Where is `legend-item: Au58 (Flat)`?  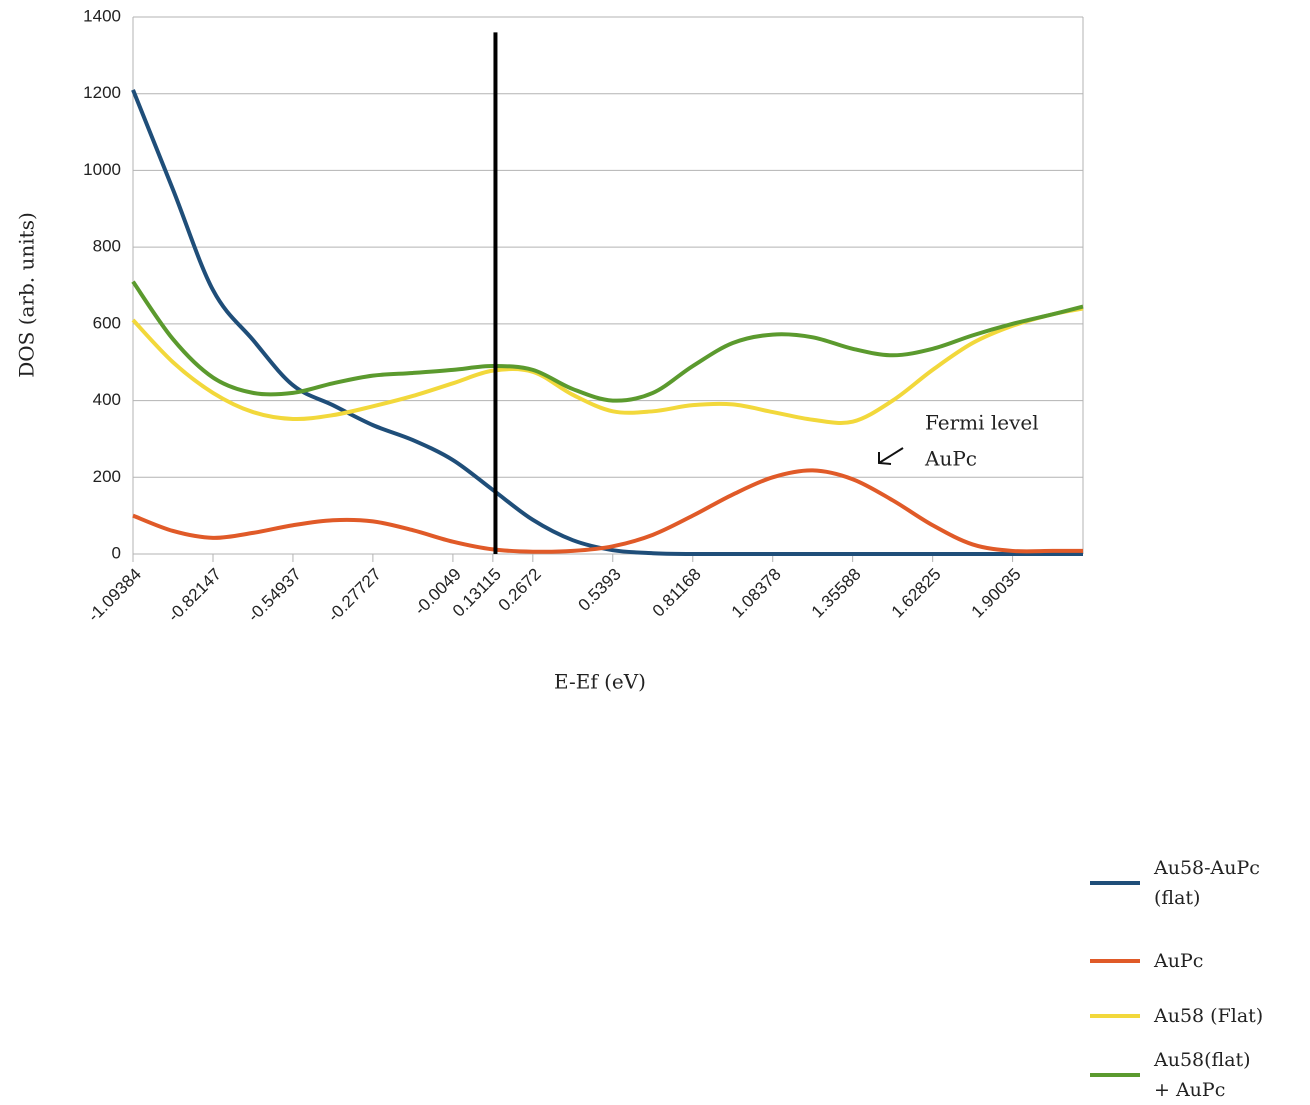 legend-item: Au58 (Flat) is located at coordinates (1177, 1016).